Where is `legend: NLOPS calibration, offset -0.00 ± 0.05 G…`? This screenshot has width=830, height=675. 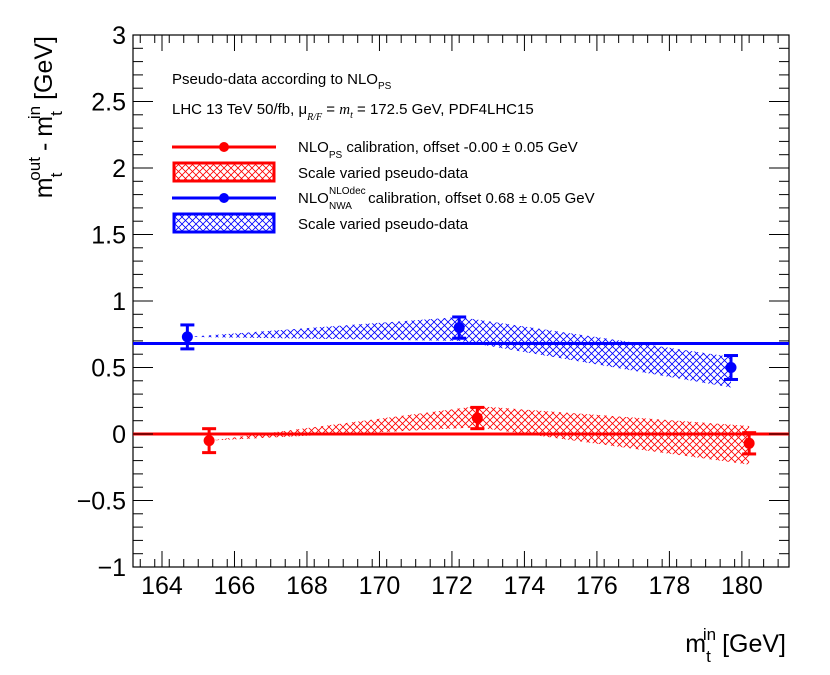 legend: NLOPS calibration, offset -0.00 ± 0.05 G… is located at coordinates (383, 186).